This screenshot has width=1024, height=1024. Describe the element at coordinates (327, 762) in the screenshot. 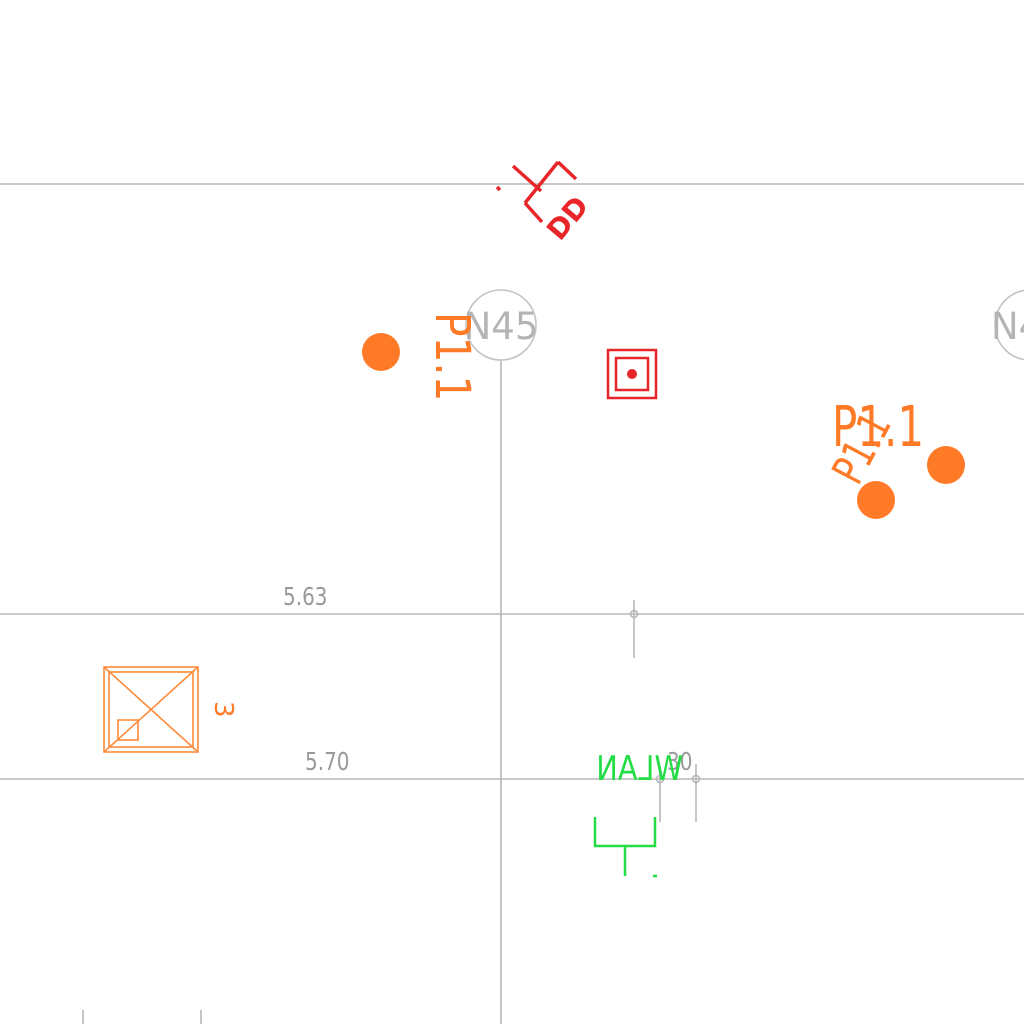

I see `dimension-label: 5.70` at that location.